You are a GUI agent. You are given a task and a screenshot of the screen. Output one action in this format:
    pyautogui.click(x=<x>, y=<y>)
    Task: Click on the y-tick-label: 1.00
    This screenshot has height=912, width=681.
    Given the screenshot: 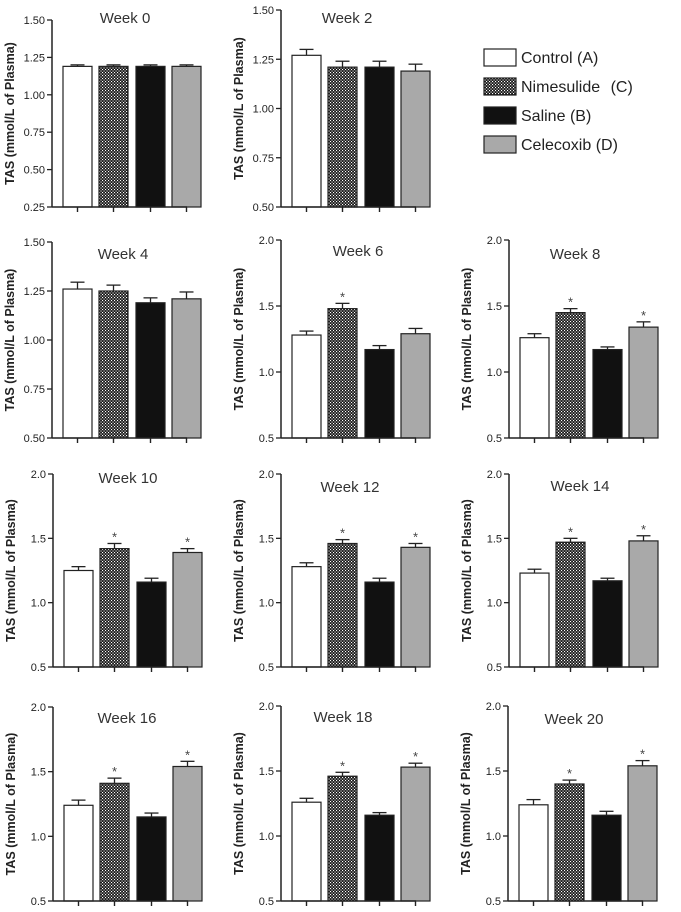 What is the action you would take?
    pyautogui.click(x=34, y=341)
    